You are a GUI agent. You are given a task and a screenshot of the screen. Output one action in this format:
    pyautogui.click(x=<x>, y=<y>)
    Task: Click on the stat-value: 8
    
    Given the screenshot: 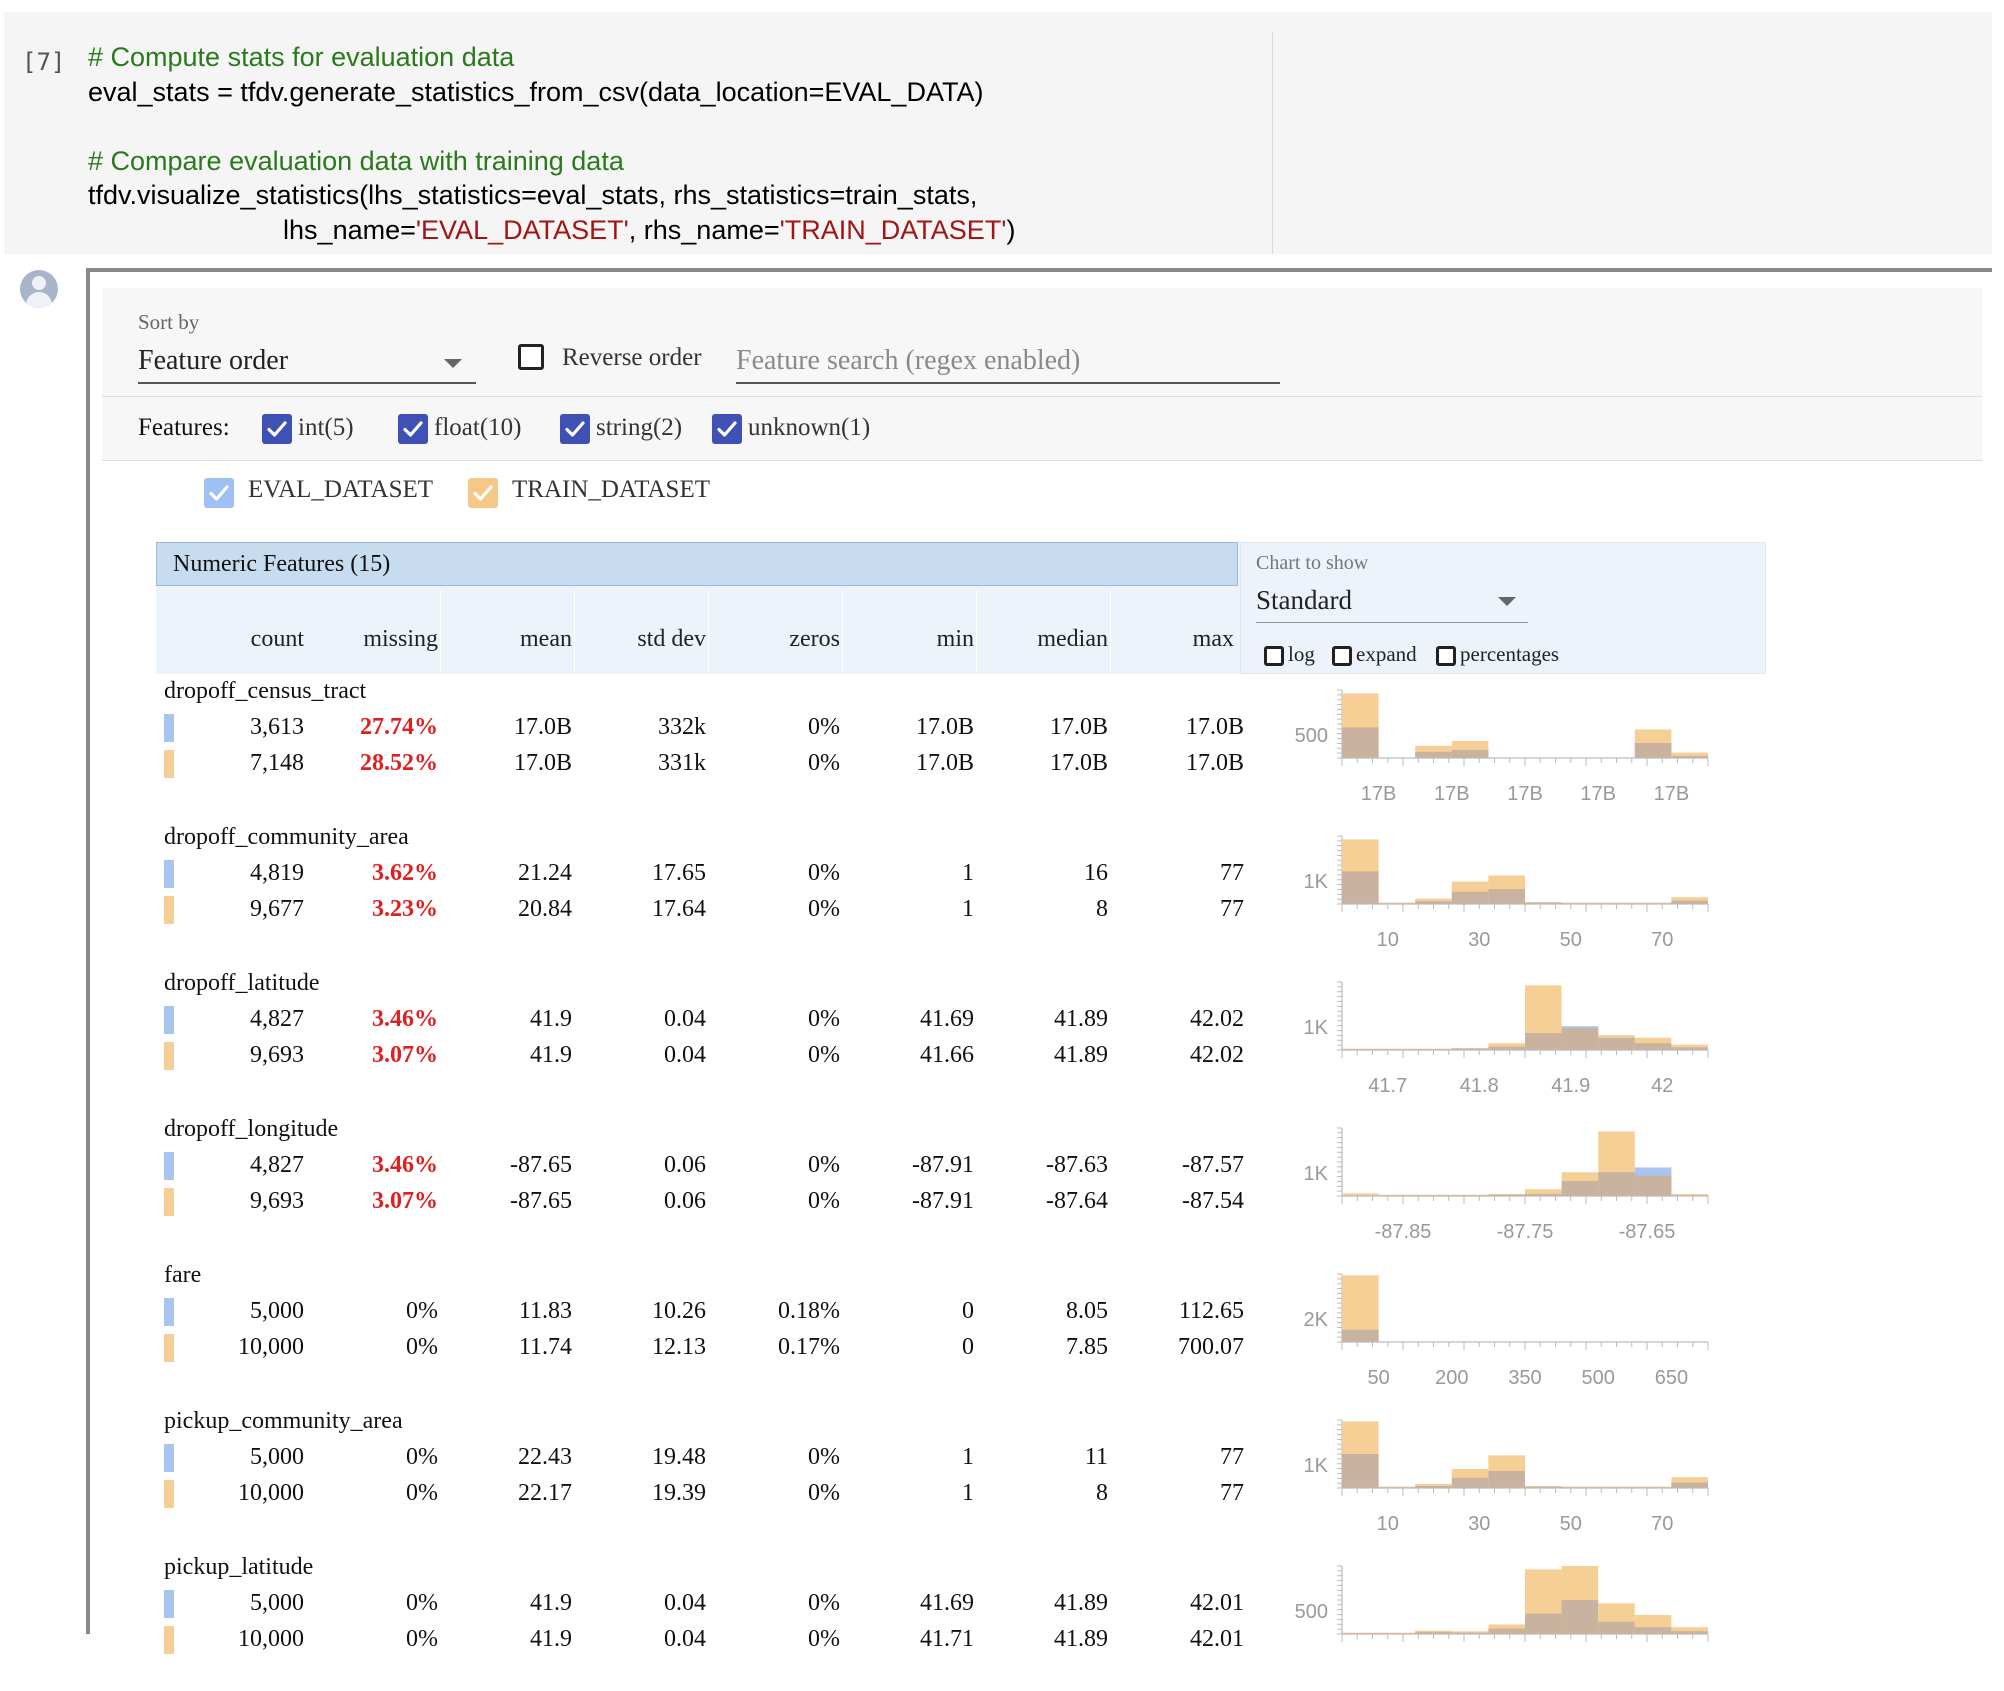 What is the action you would take?
    pyautogui.click(x=1102, y=909)
    